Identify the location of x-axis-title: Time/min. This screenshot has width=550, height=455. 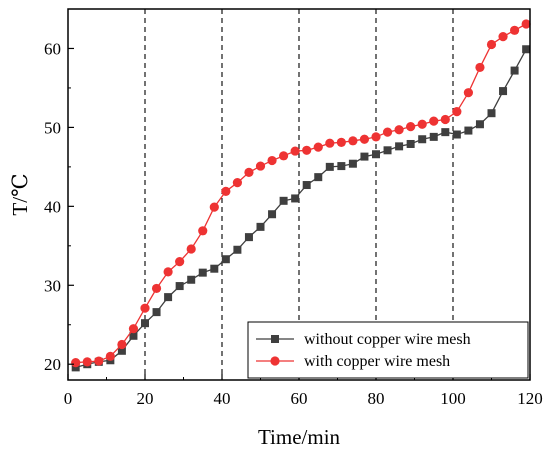
(299, 437).